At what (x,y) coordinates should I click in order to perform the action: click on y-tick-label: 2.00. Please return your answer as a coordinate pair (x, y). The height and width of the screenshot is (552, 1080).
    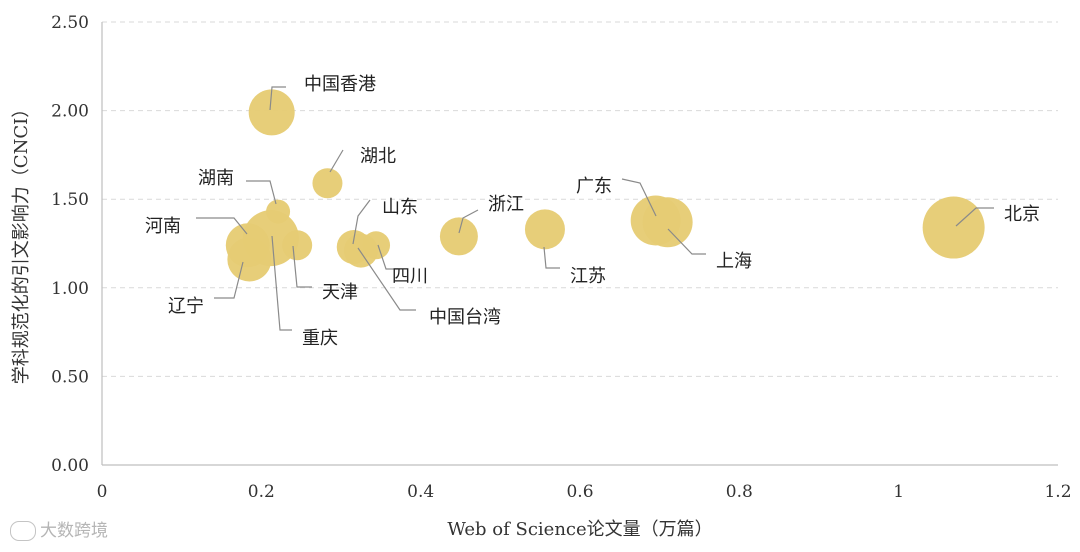
    Looking at the image, I should click on (70, 112).